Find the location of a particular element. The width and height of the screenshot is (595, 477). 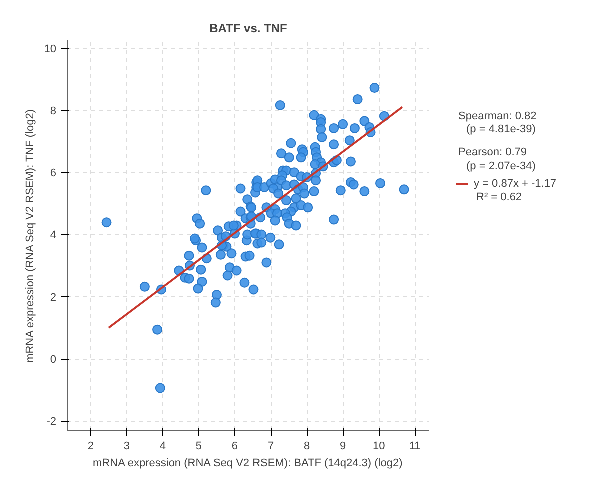

text: (p = 2.07e-34) is located at coordinates (501, 166).